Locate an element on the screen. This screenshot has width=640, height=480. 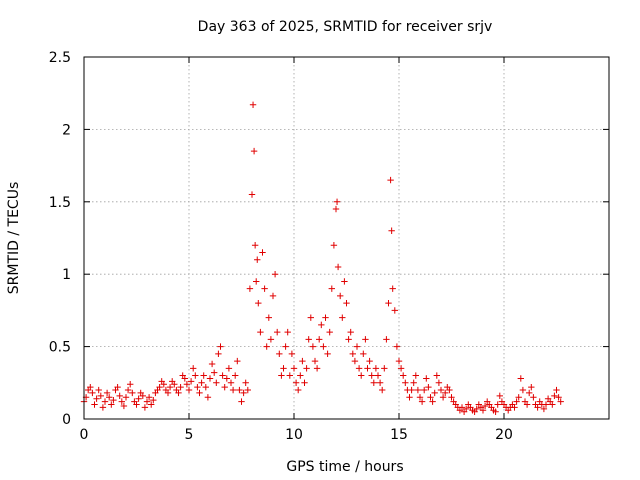
y-tick-label-2: 1 is located at coordinates (66, 275).